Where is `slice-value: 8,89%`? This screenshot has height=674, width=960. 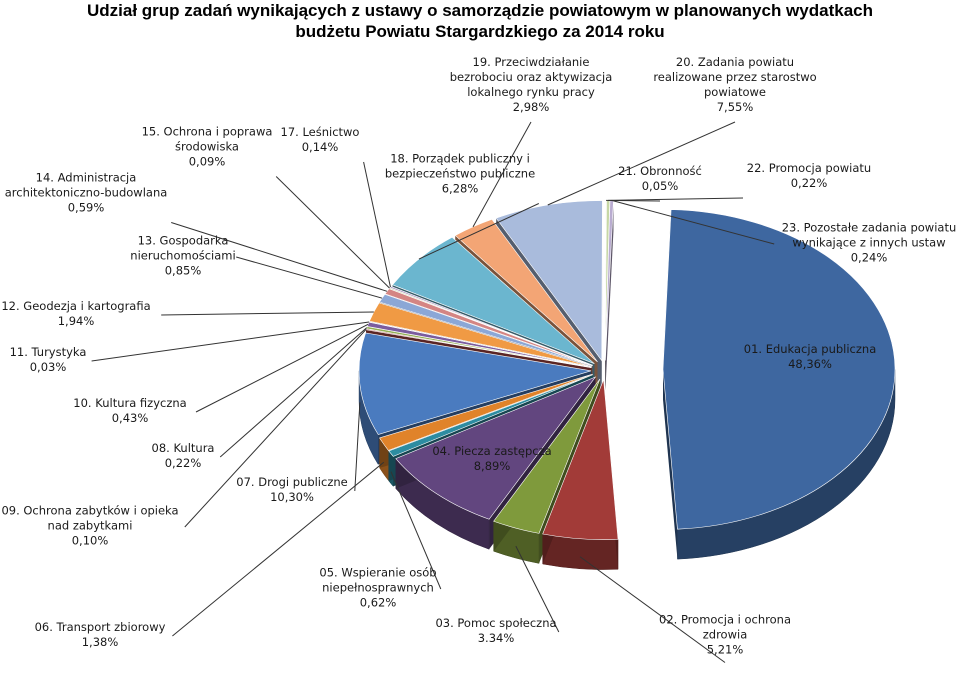 slice-value: 8,89% is located at coordinates (492, 466).